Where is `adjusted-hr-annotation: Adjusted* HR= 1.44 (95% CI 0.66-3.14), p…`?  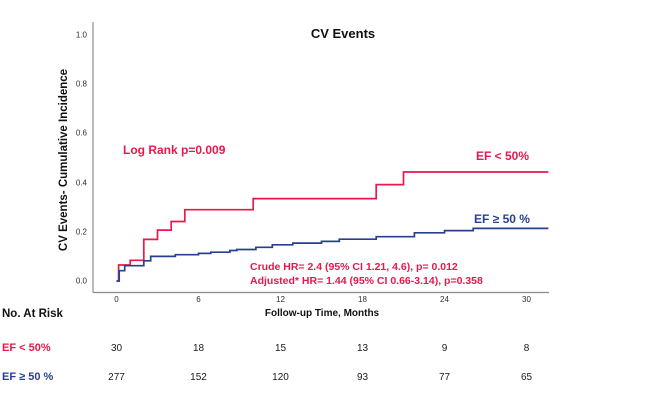
adjusted-hr-annotation: Adjusted* HR= 1.44 (95% CI 0.66-3.14), p… is located at coordinates (366, 281).